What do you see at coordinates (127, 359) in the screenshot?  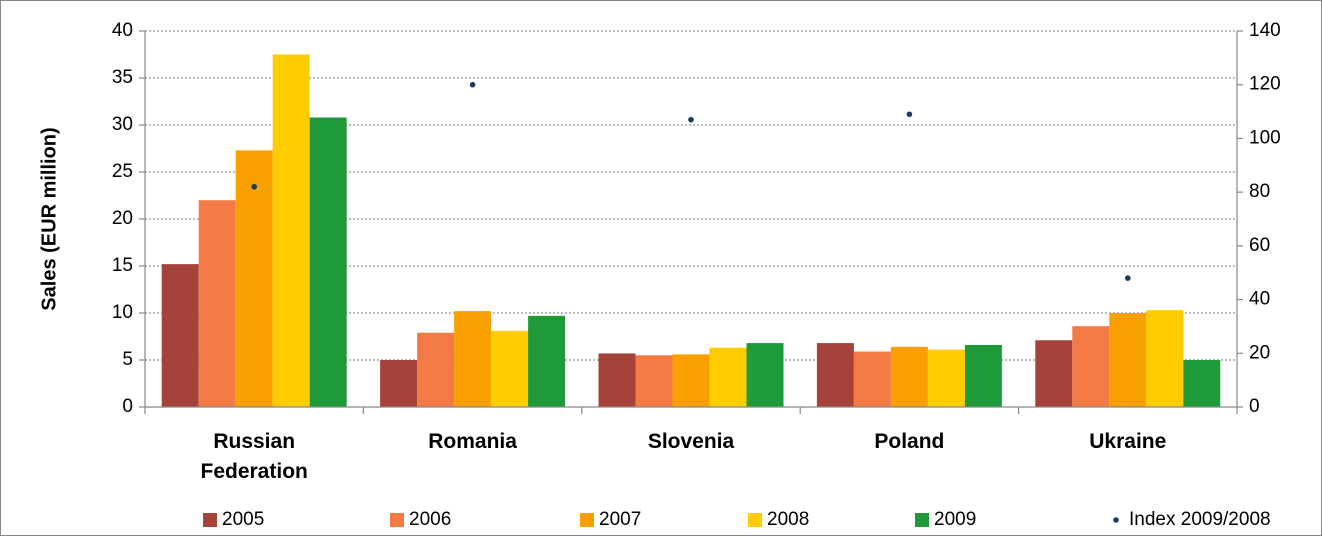 I see `y-tick-label: 5` at bounding box center [127, 359].